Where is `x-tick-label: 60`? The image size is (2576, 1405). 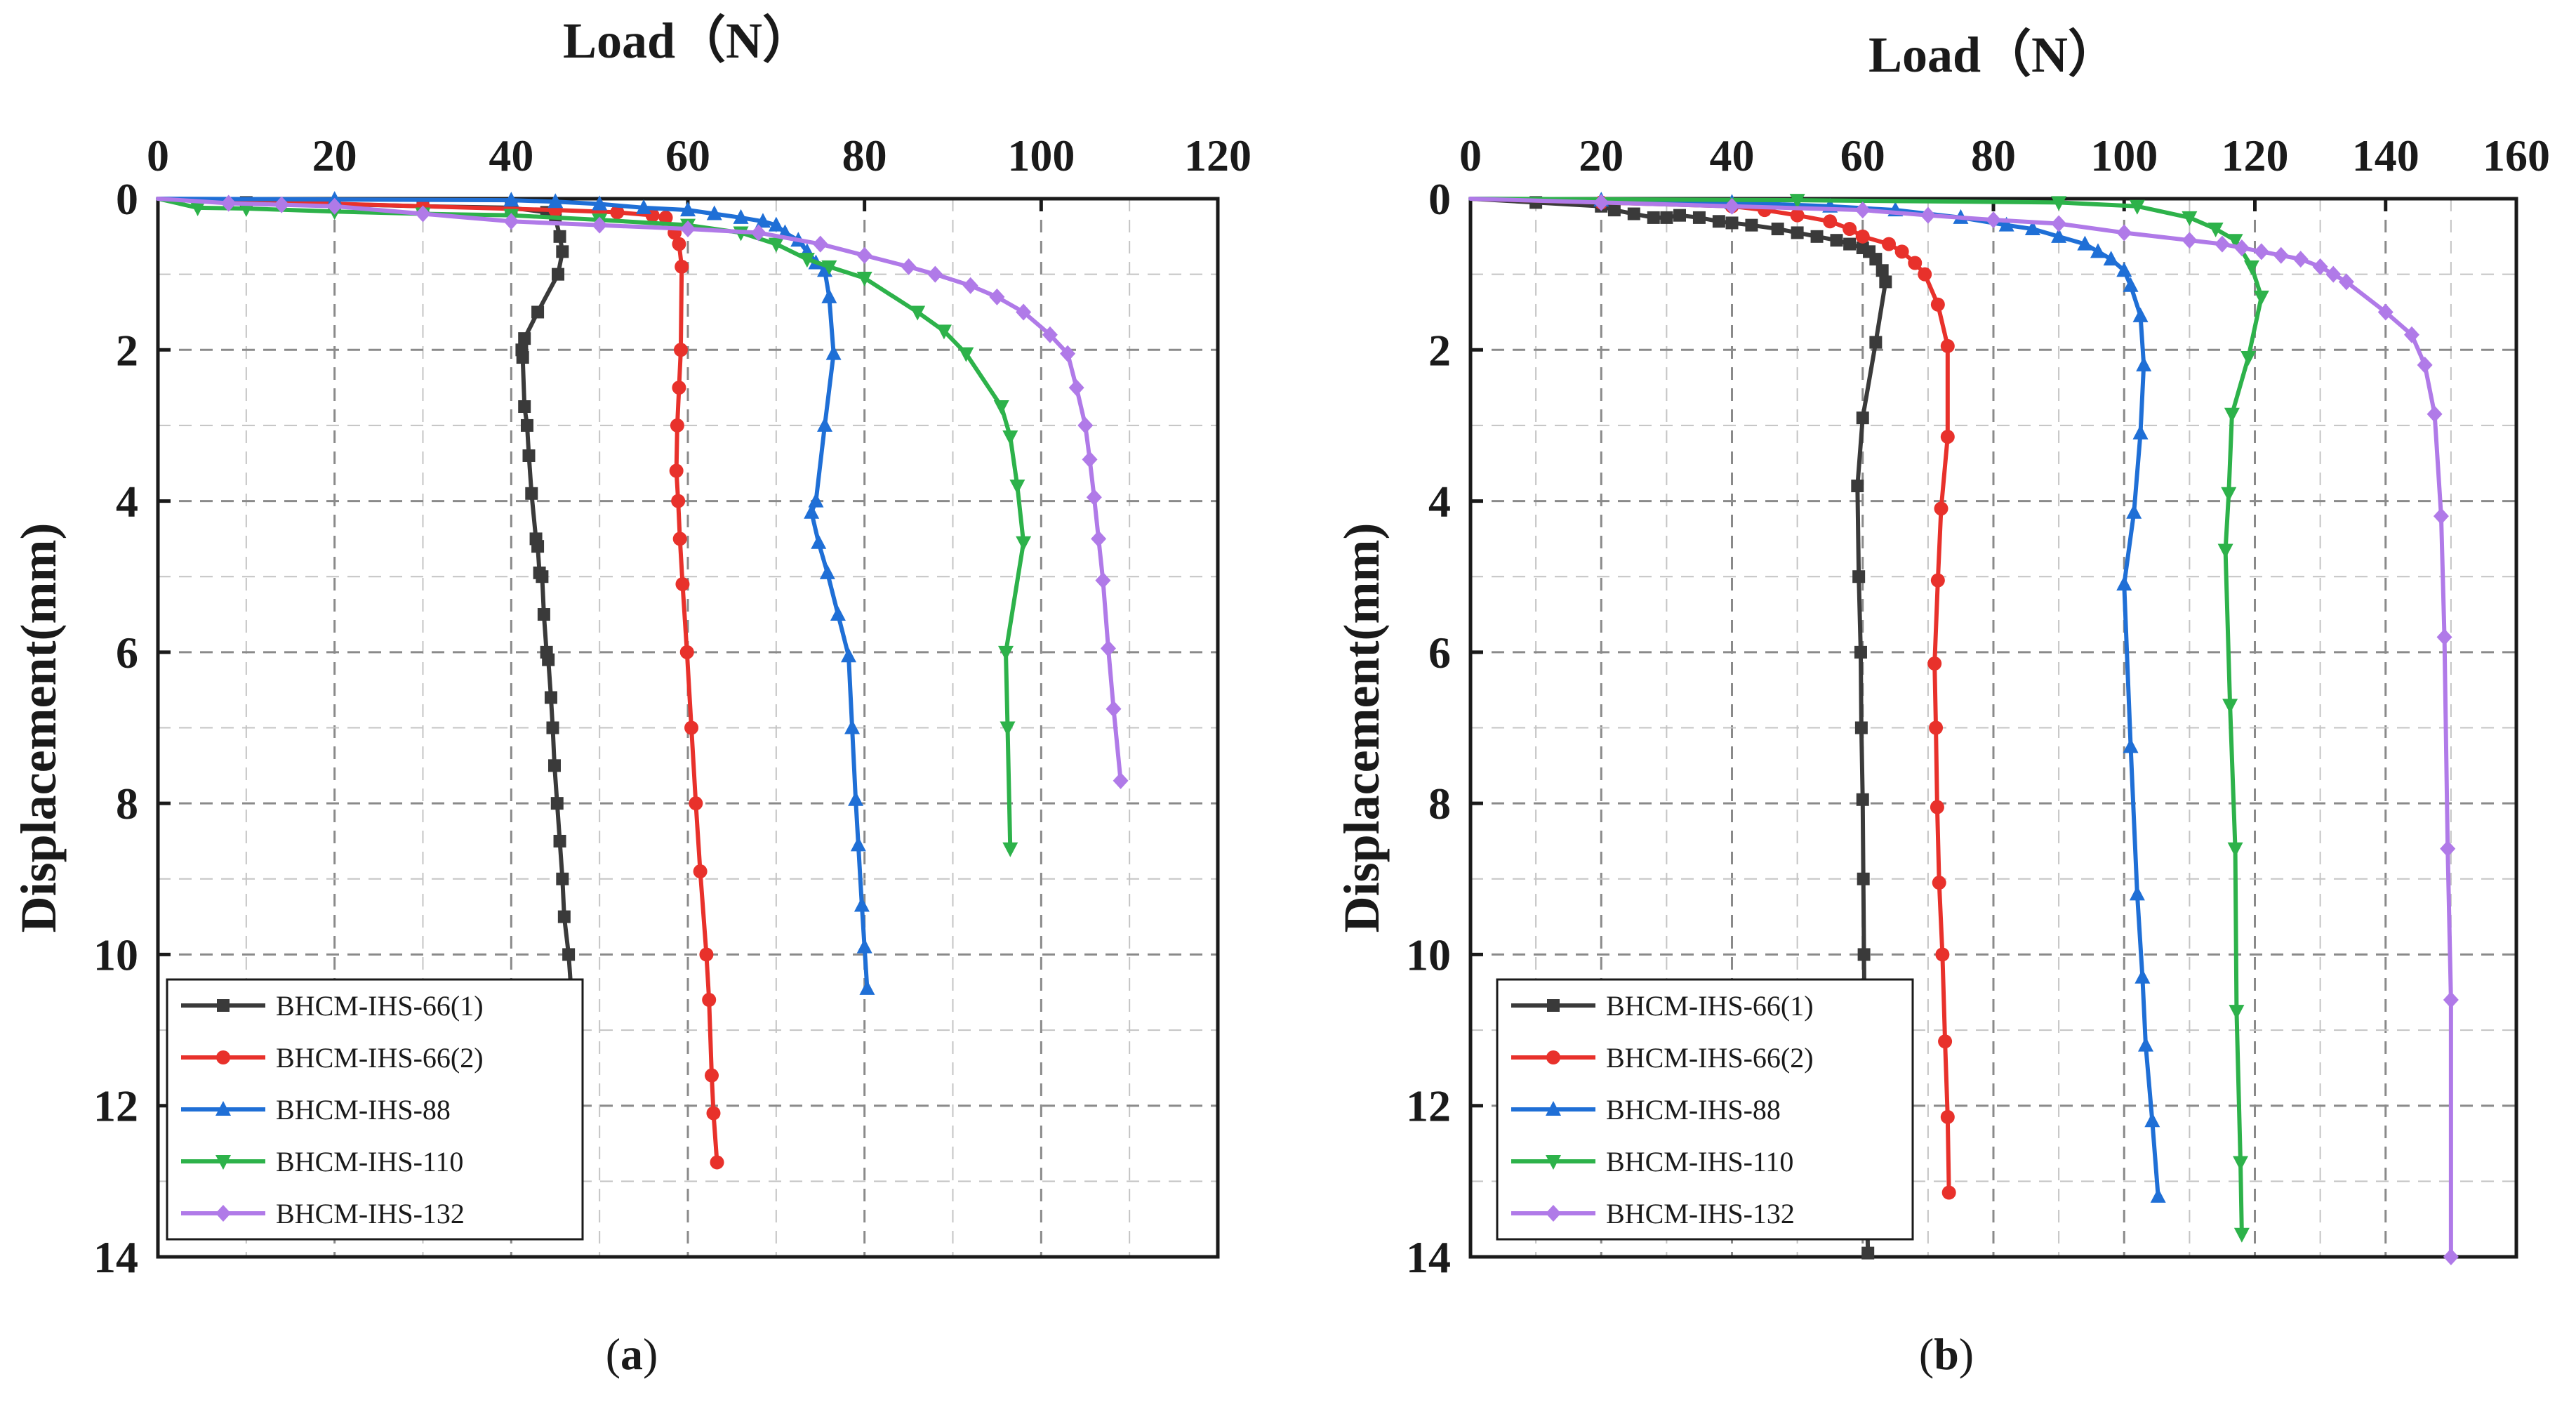 x-tick-label: 60 is located at coordinates (688, 156).